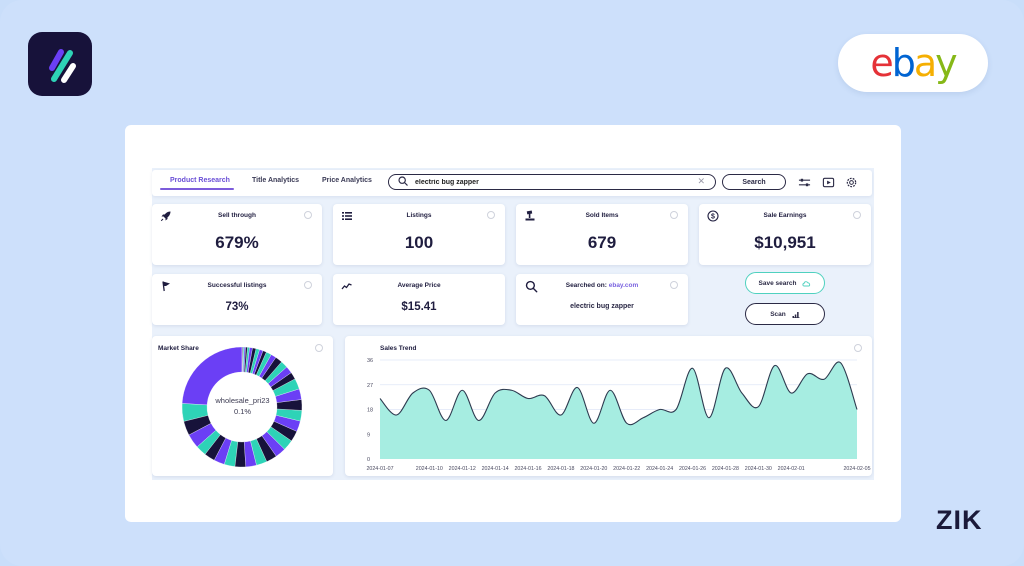 This screenshot has width=1024, height=566. I want to click on y-tick-label: 36, so click(370, 361).